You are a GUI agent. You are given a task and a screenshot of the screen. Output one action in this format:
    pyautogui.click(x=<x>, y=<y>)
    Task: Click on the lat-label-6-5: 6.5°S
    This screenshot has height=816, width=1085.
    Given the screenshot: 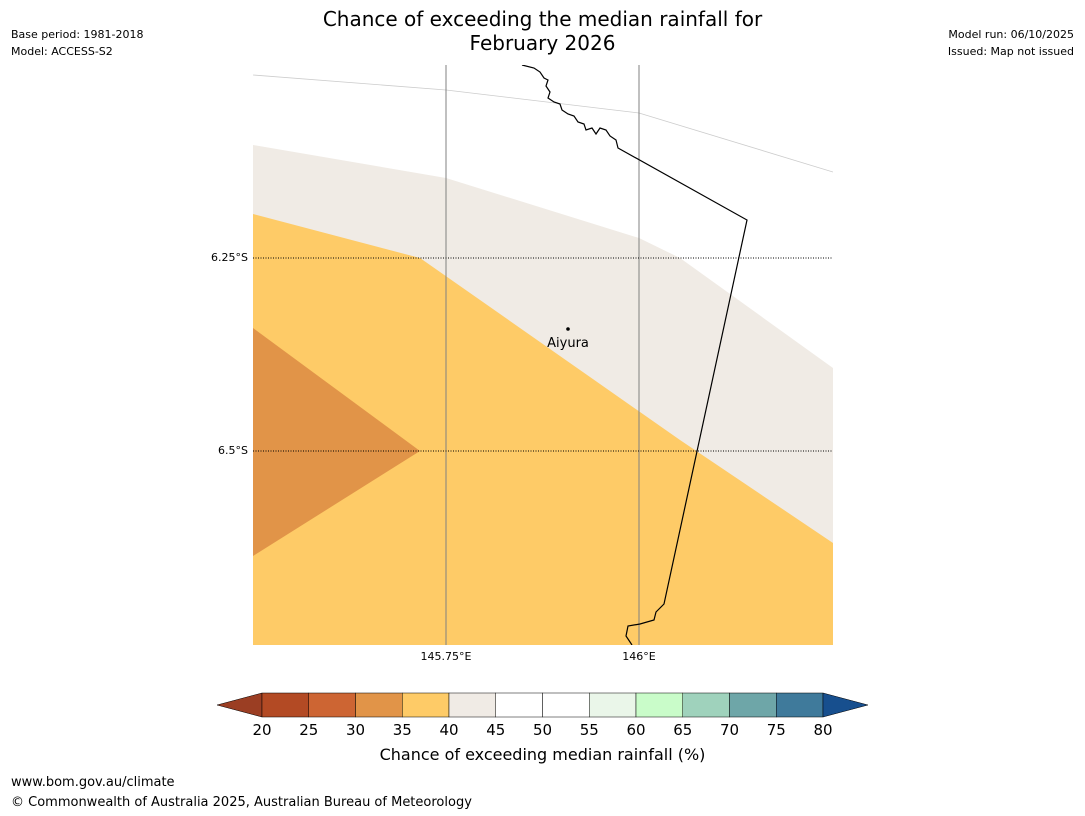 What is the action you would take?
    pyautogui.click(x=233, y=450)
    